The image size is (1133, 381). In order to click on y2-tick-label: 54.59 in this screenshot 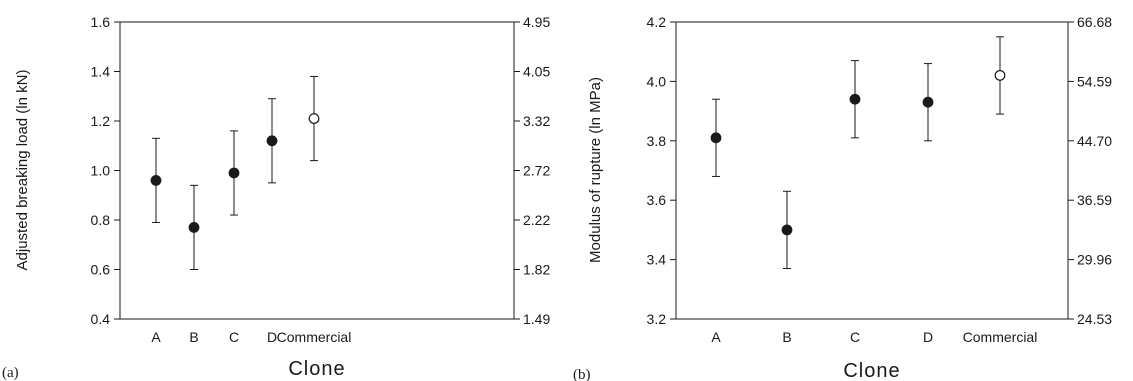, I will do `click(1094, 81)`.